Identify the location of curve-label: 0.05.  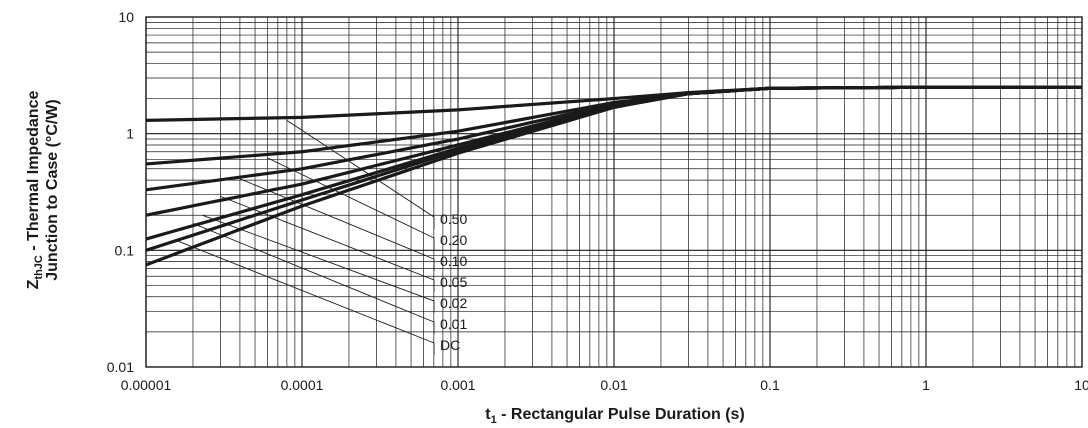
(453, 282).